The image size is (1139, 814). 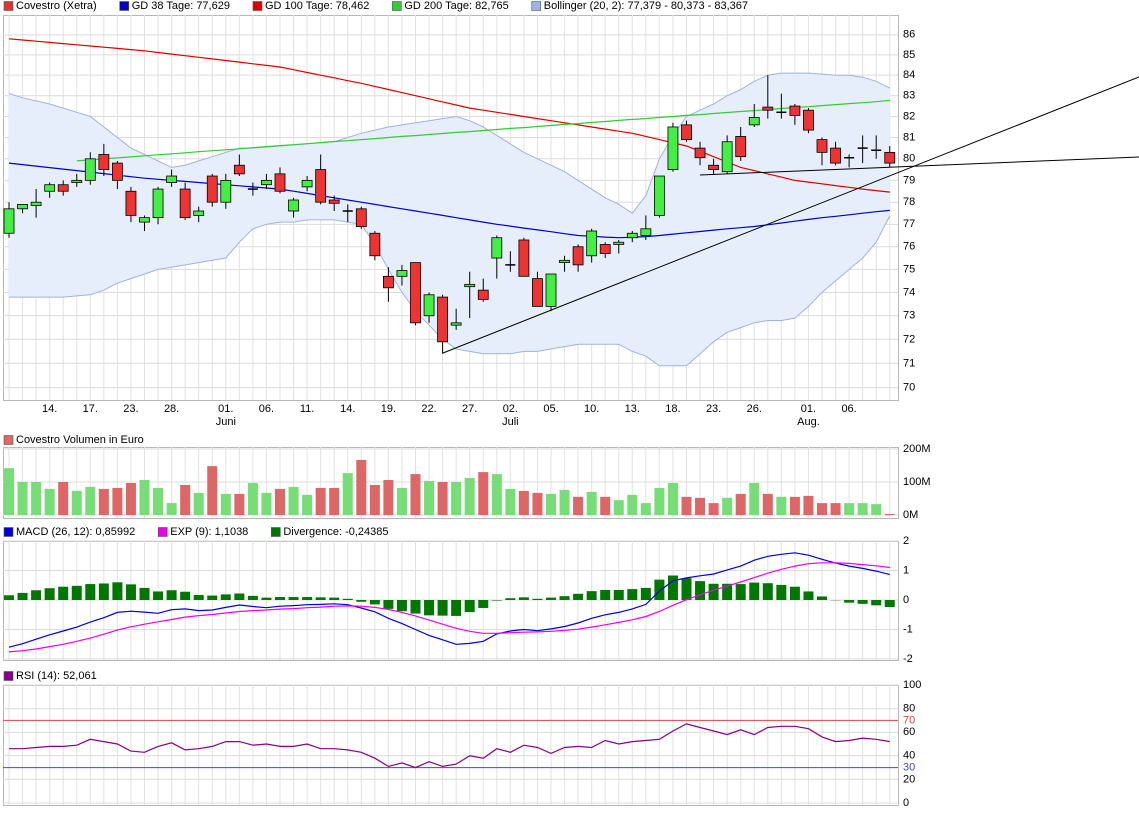 I want to click on y-tick-label: 74, so click(x=909, y=292).